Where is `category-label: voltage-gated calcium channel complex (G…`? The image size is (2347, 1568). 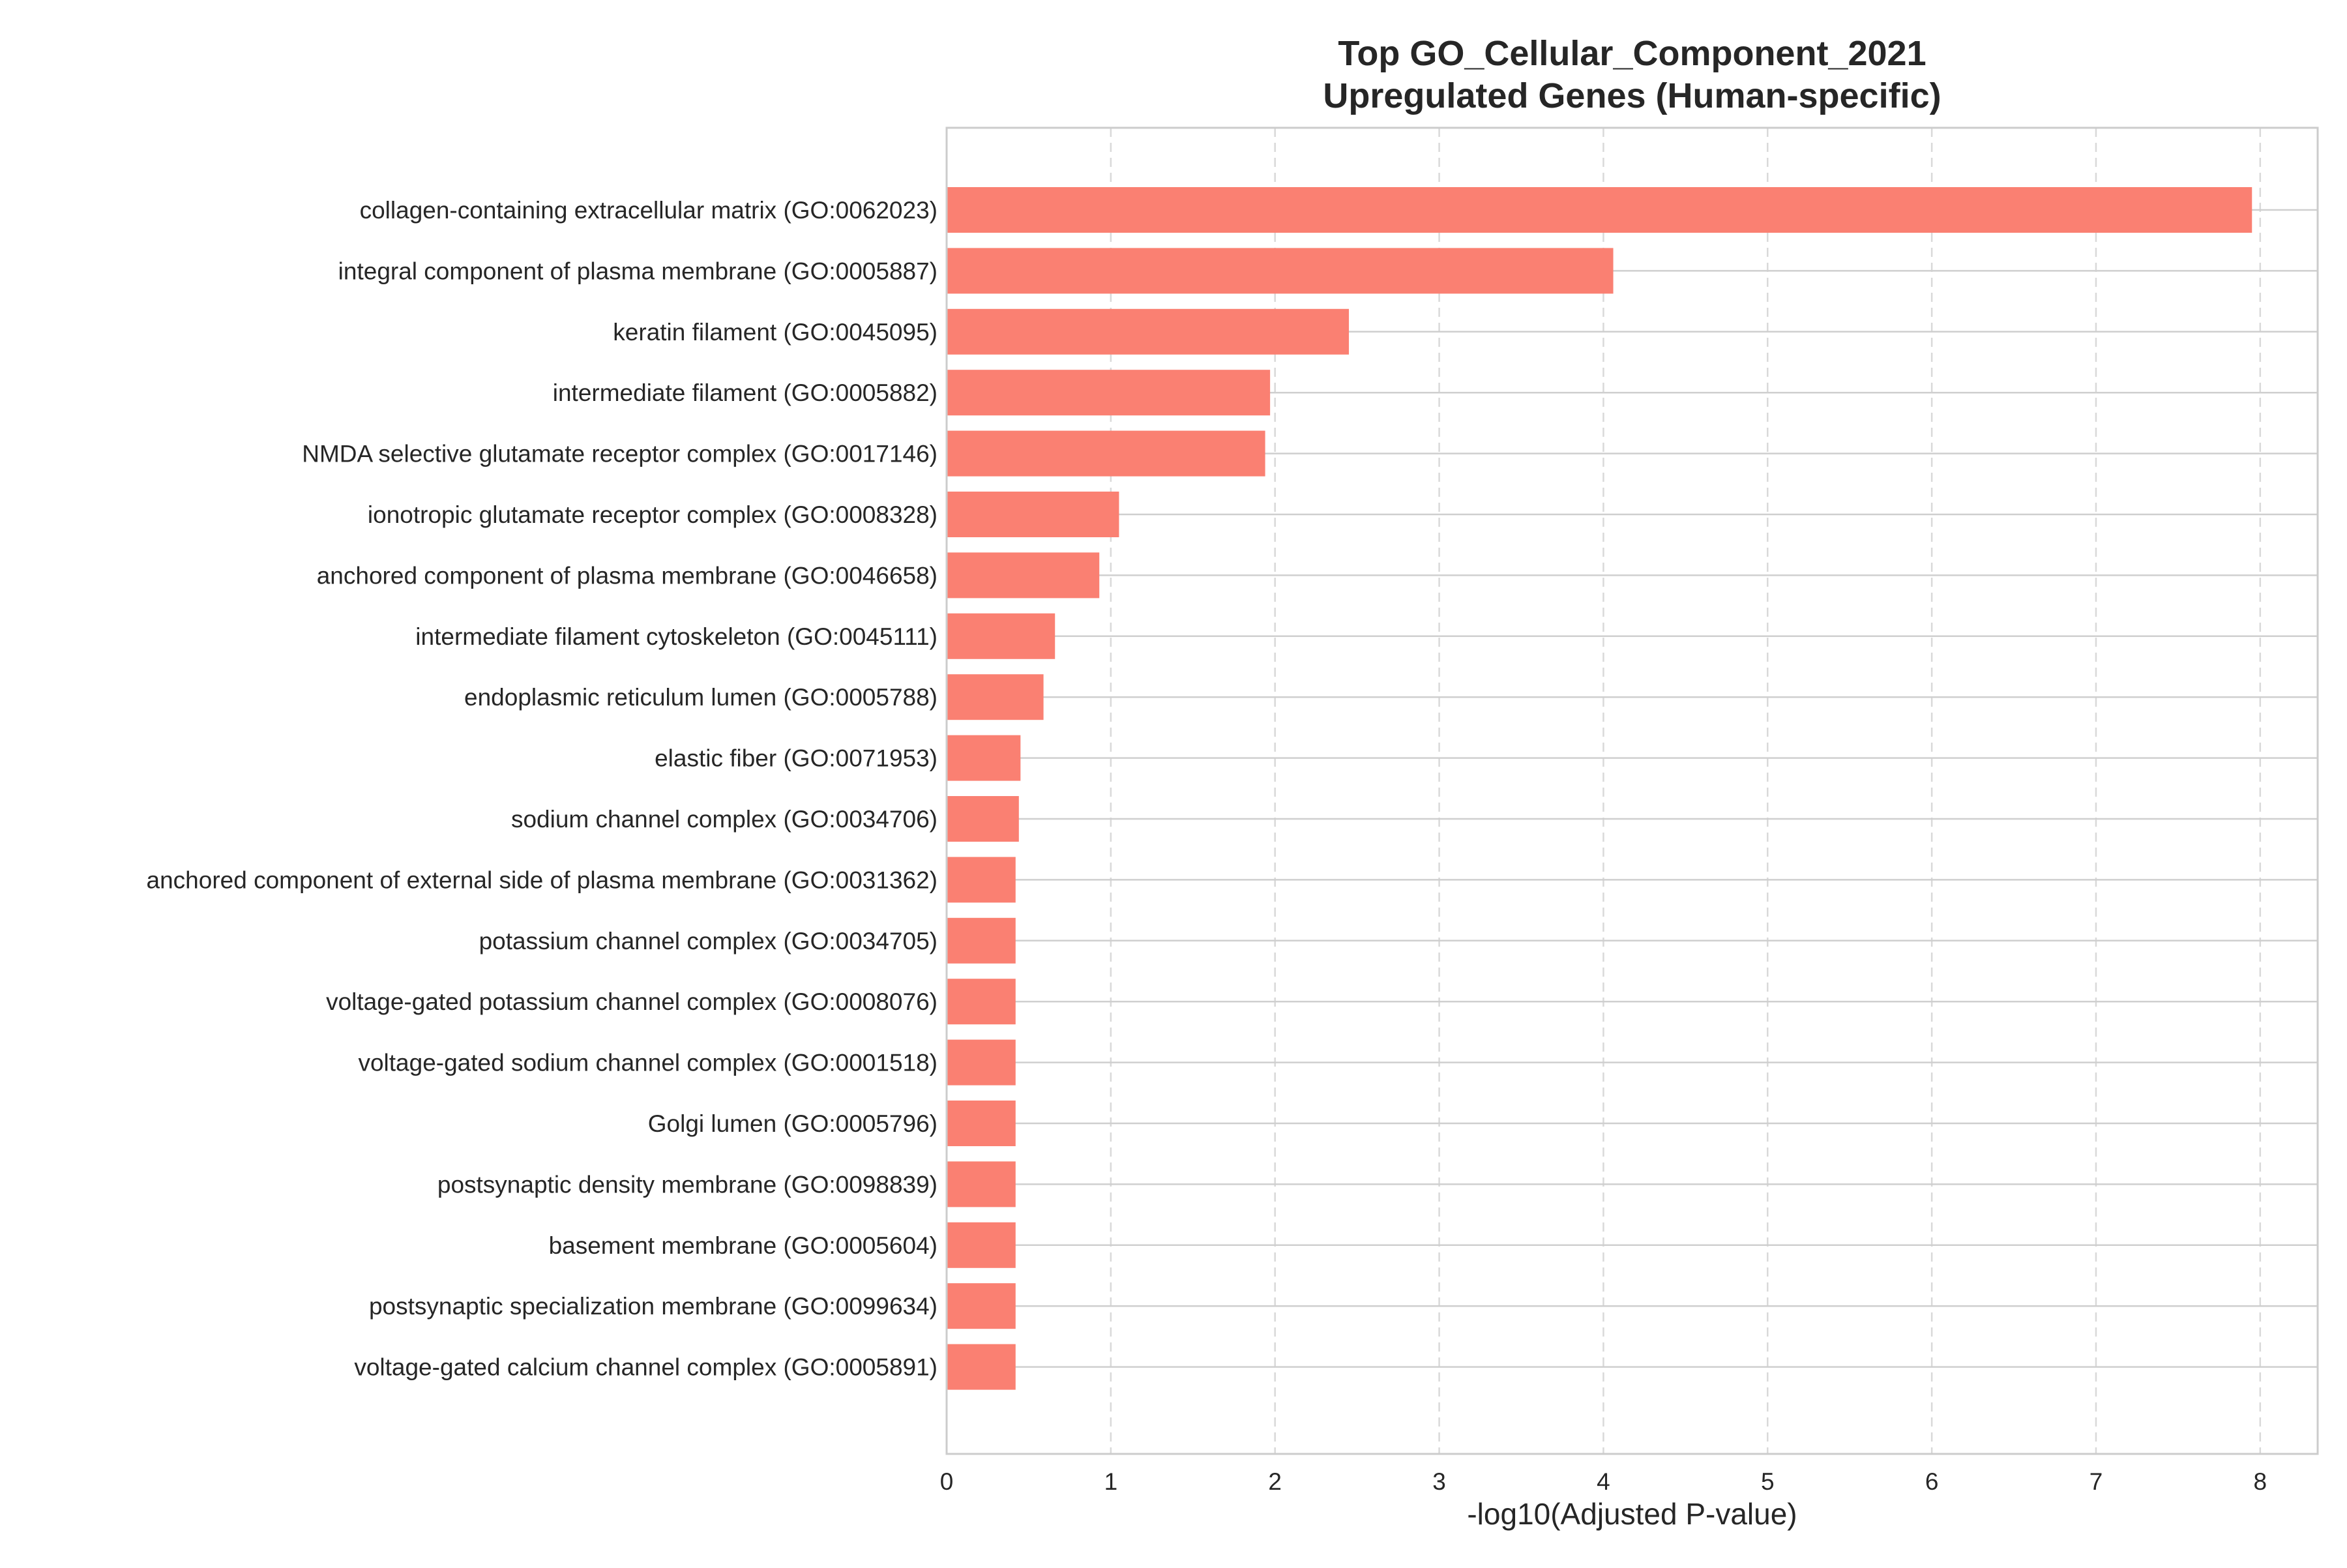 category-label: voltage-gated calcium channel complex (G… is located at coordinates (645, 1368).